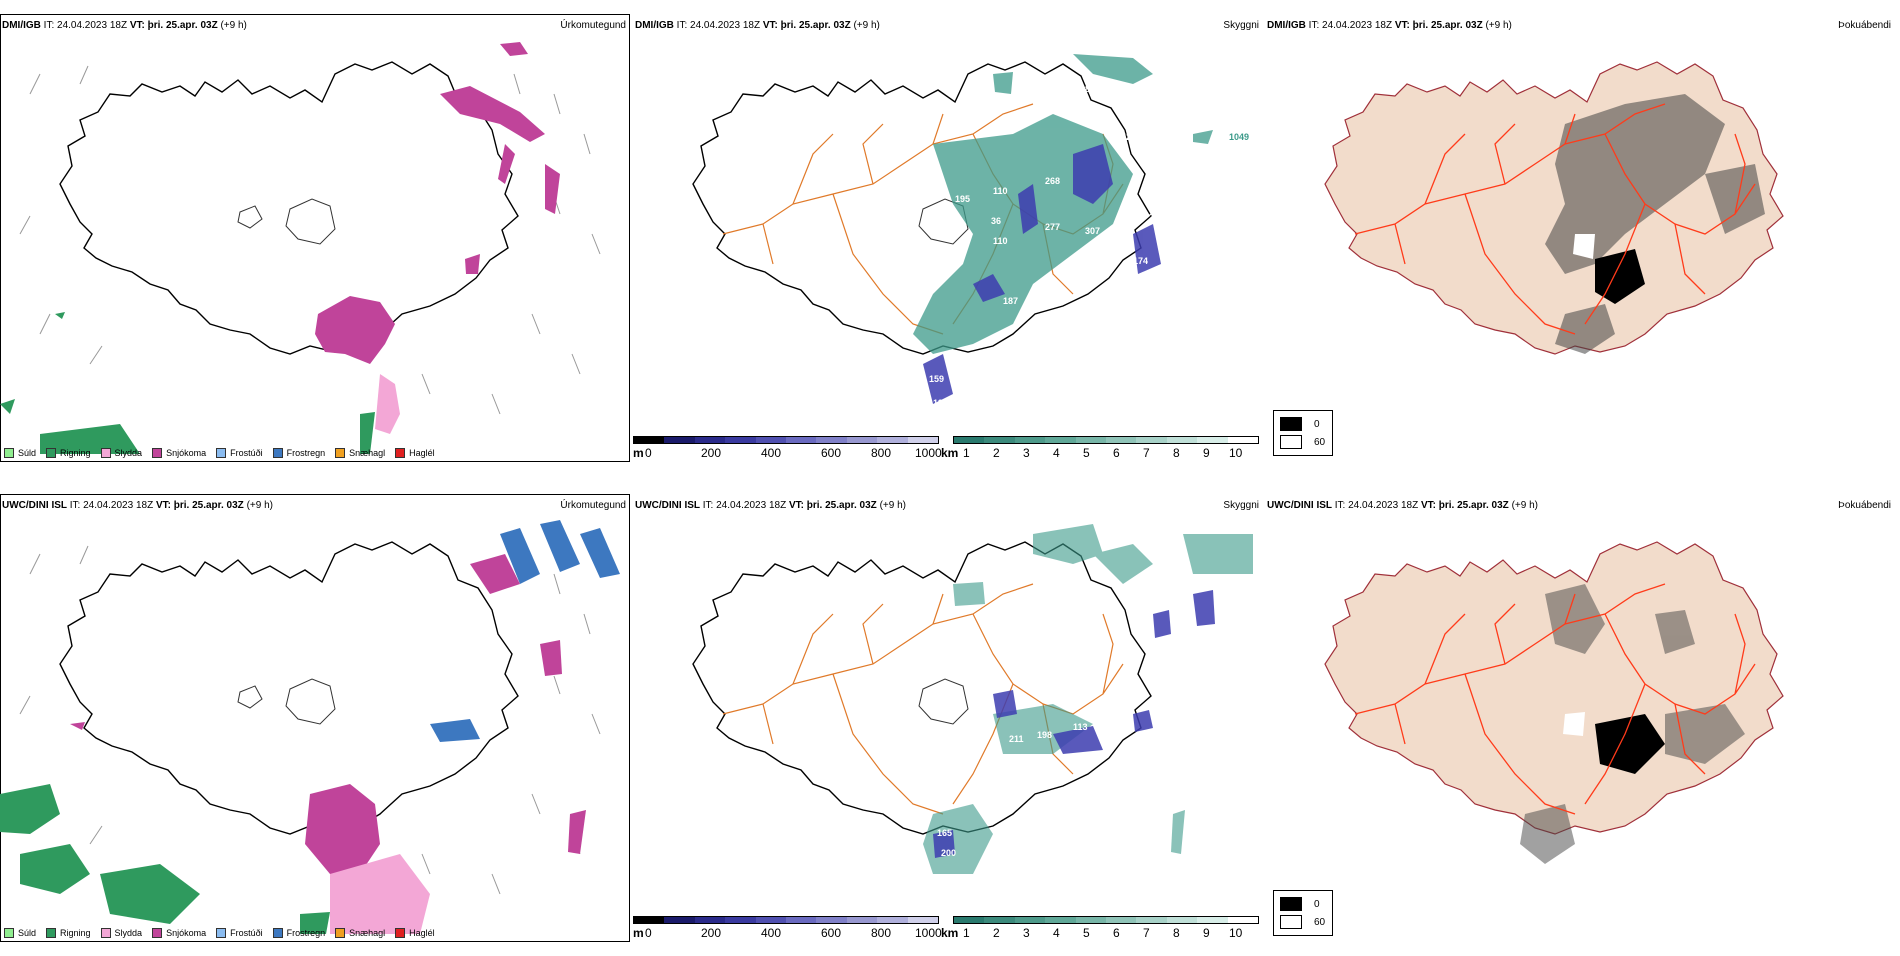  What do you see at coordinates (328, 714) in the screenshot?
I see `snow-areas` at bounding box center [328, 714].